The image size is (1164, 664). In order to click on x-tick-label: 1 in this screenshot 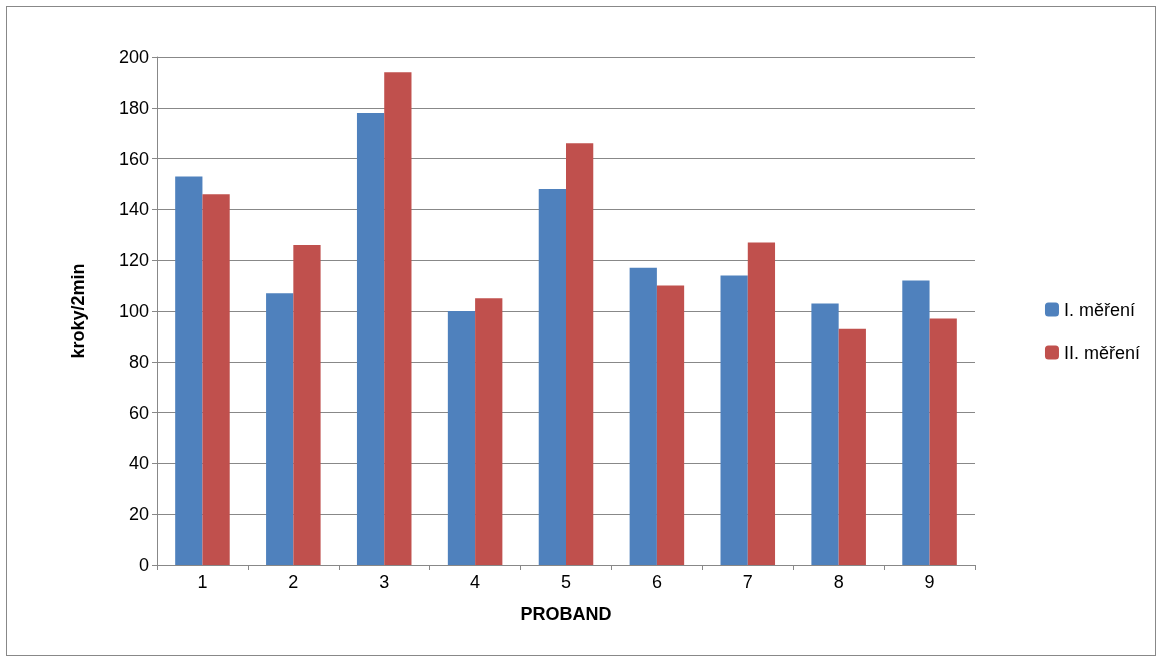, I will do `click(202, 582)`.